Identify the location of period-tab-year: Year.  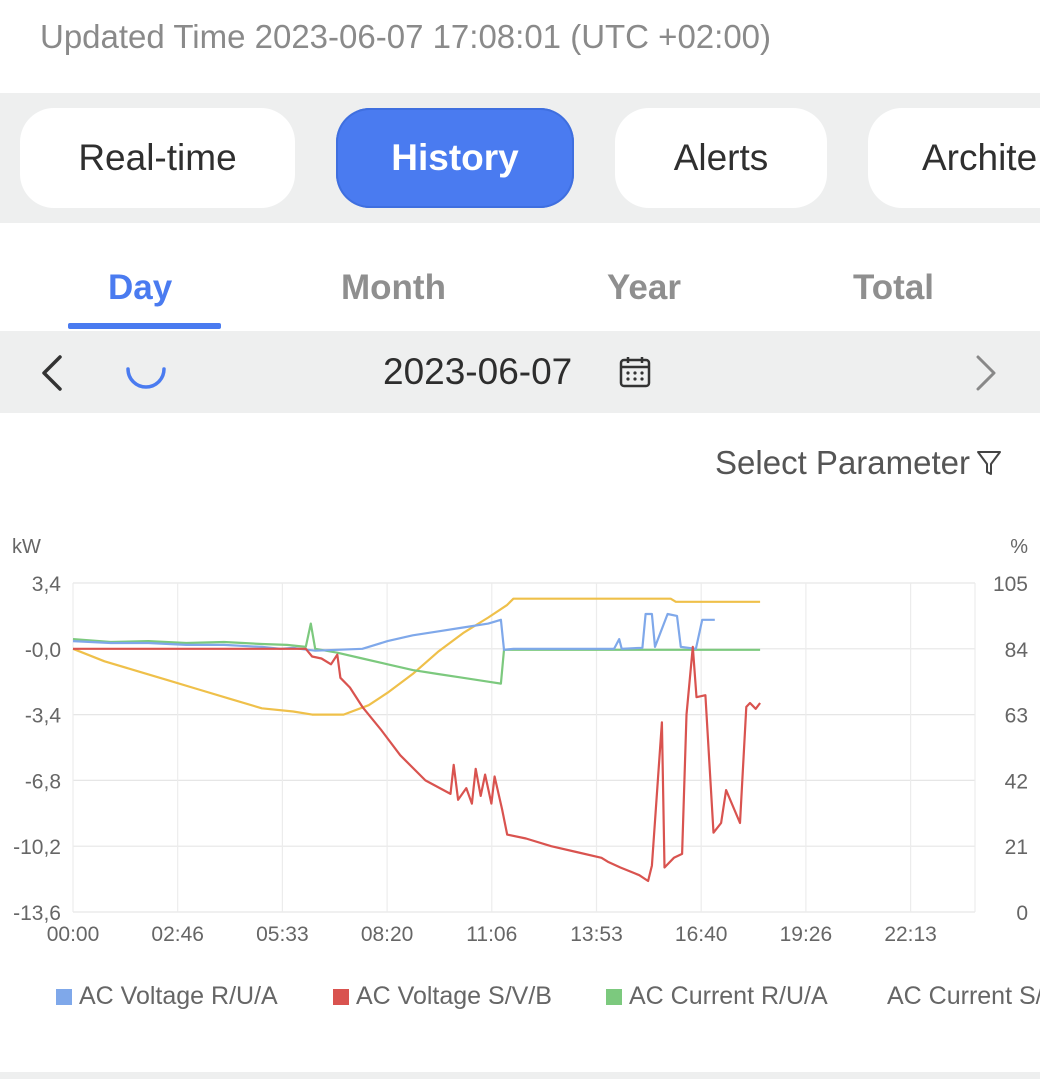
(644, 287).